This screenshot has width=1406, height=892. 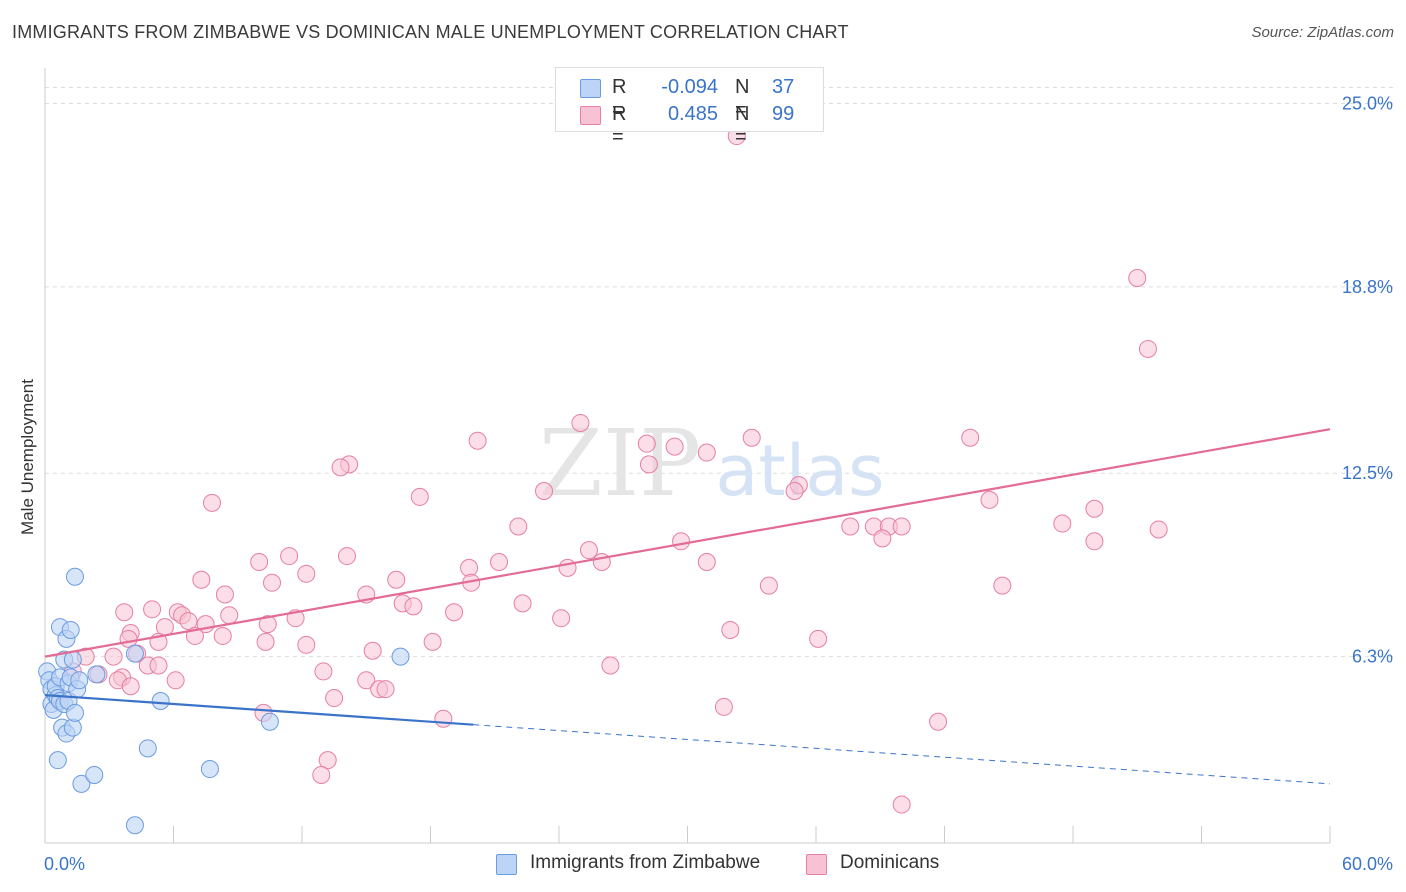 What do you see at coordinates (506, 864) in the screenshot?
I see `bottom-legend-swatch-blue` at bounding box center [506, 864].